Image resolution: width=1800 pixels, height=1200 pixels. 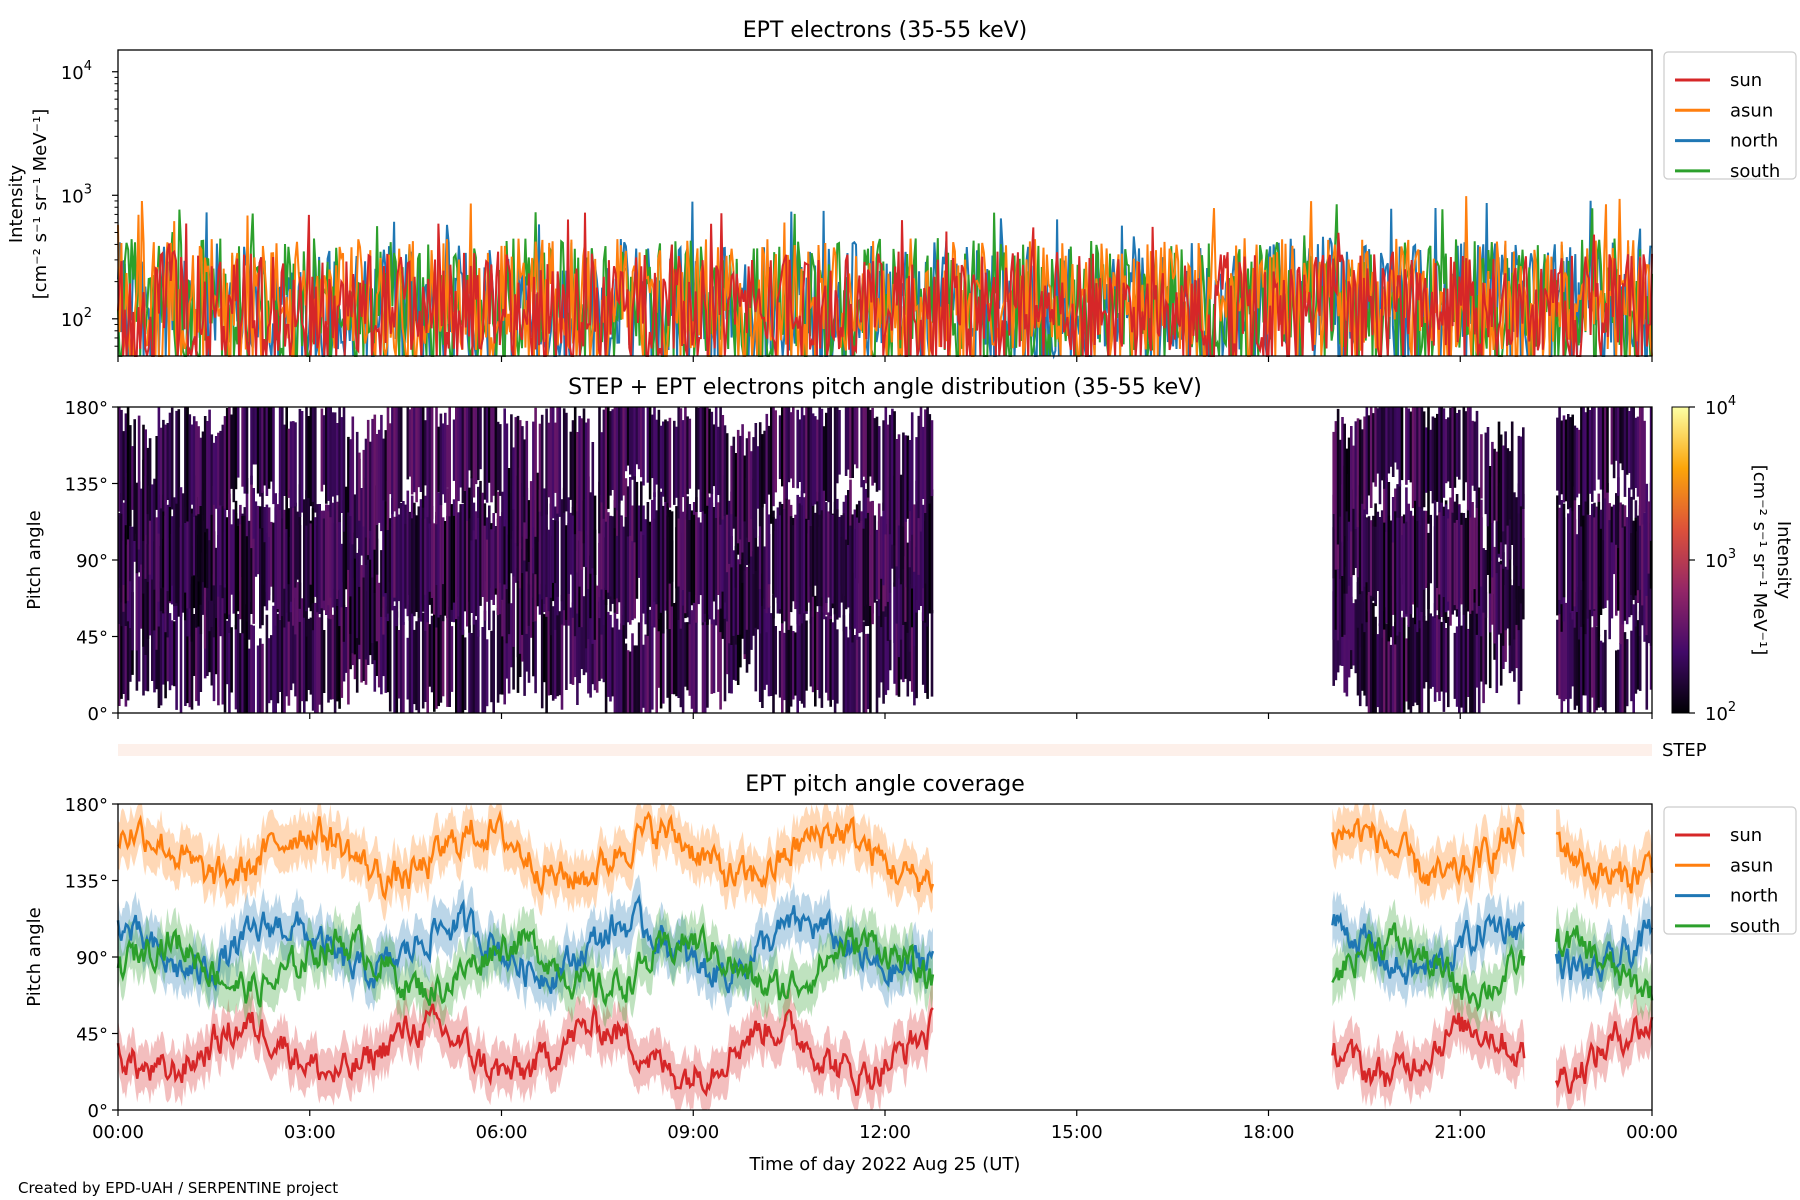 I want to click on panel1-title: EPT electrons (35-55 keV), so click(x=885, y=30).